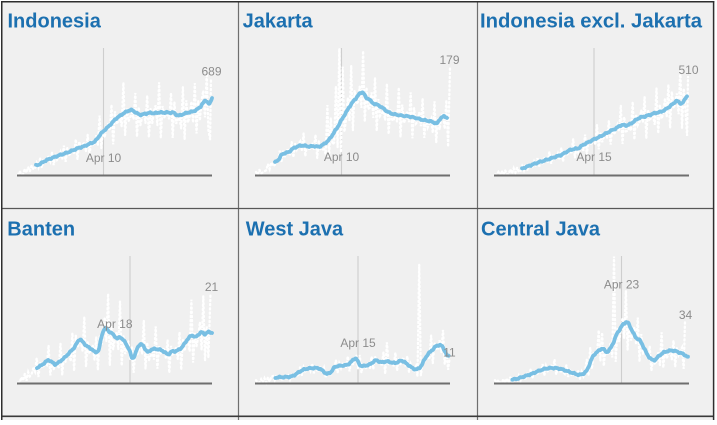  What do you see at coordinates (211, 72) in the screenshot?
I see `svg-text: 689` at bounding box center [211, 72].